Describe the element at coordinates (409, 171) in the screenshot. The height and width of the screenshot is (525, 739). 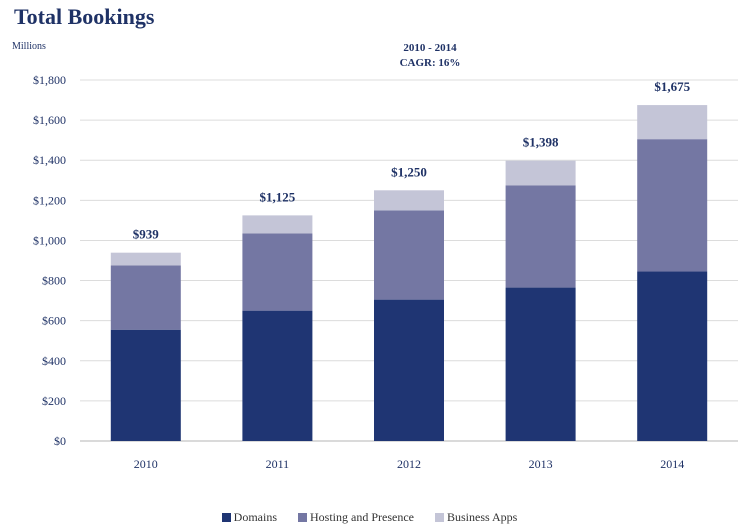
I see `total-label: $1,250` at that location.